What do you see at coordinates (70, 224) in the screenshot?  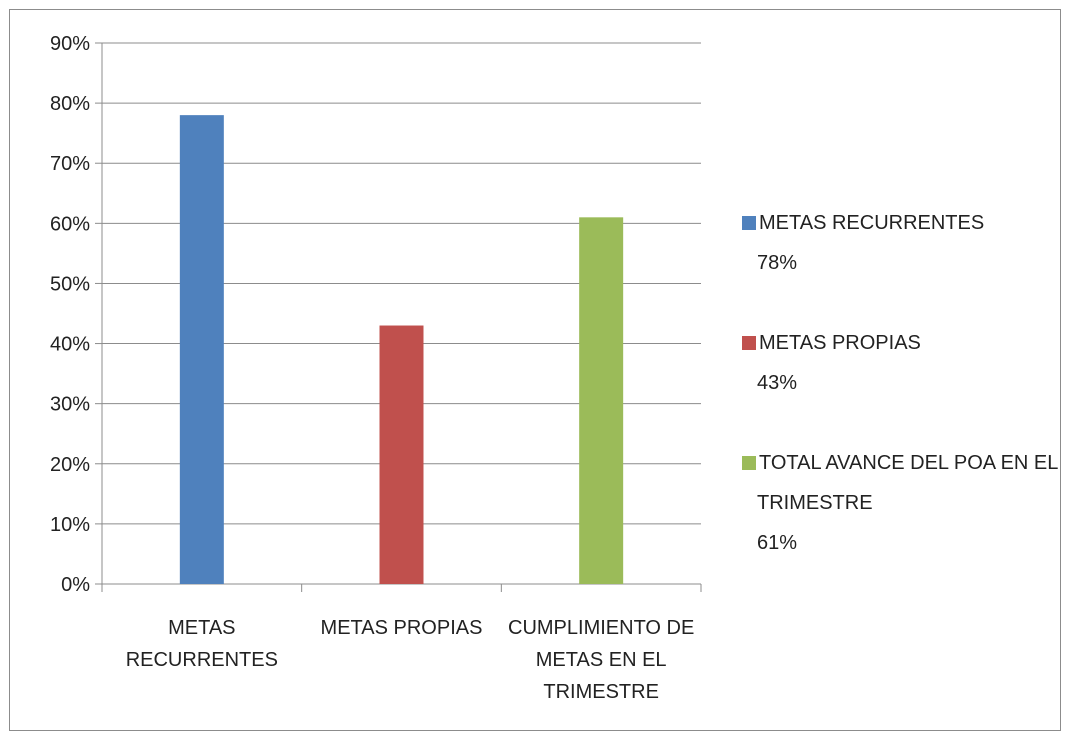 I see `y-tick-label: 60%` at bounding box center [70, 224].